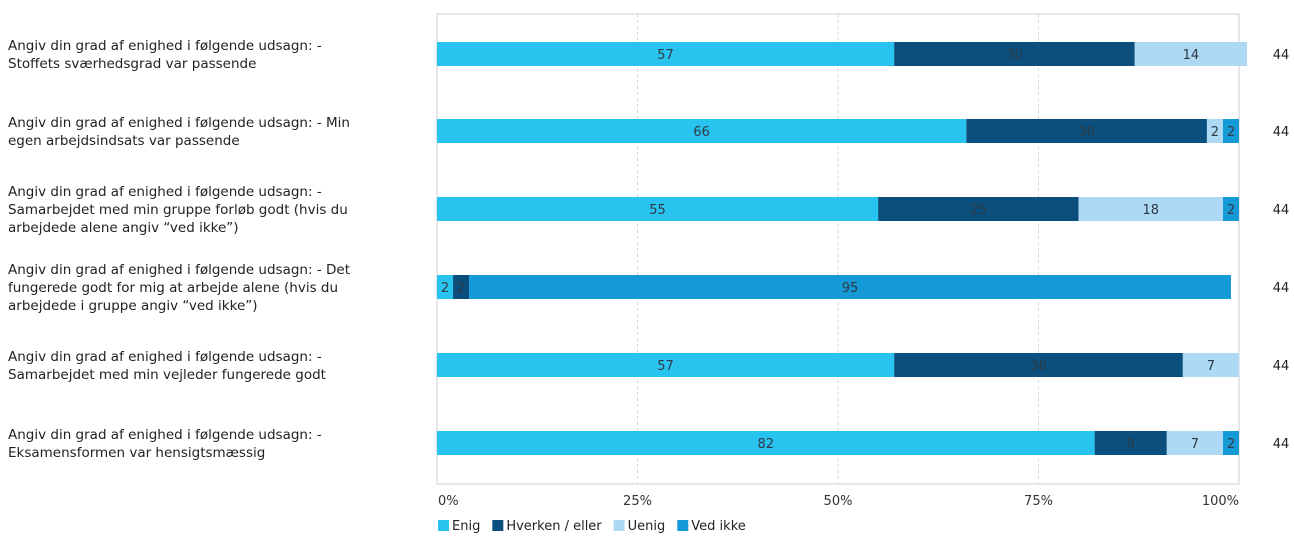  Describe the element at coordinates (448, 501) in the screenshot. I see `x-tick-label: 0%` at that location.